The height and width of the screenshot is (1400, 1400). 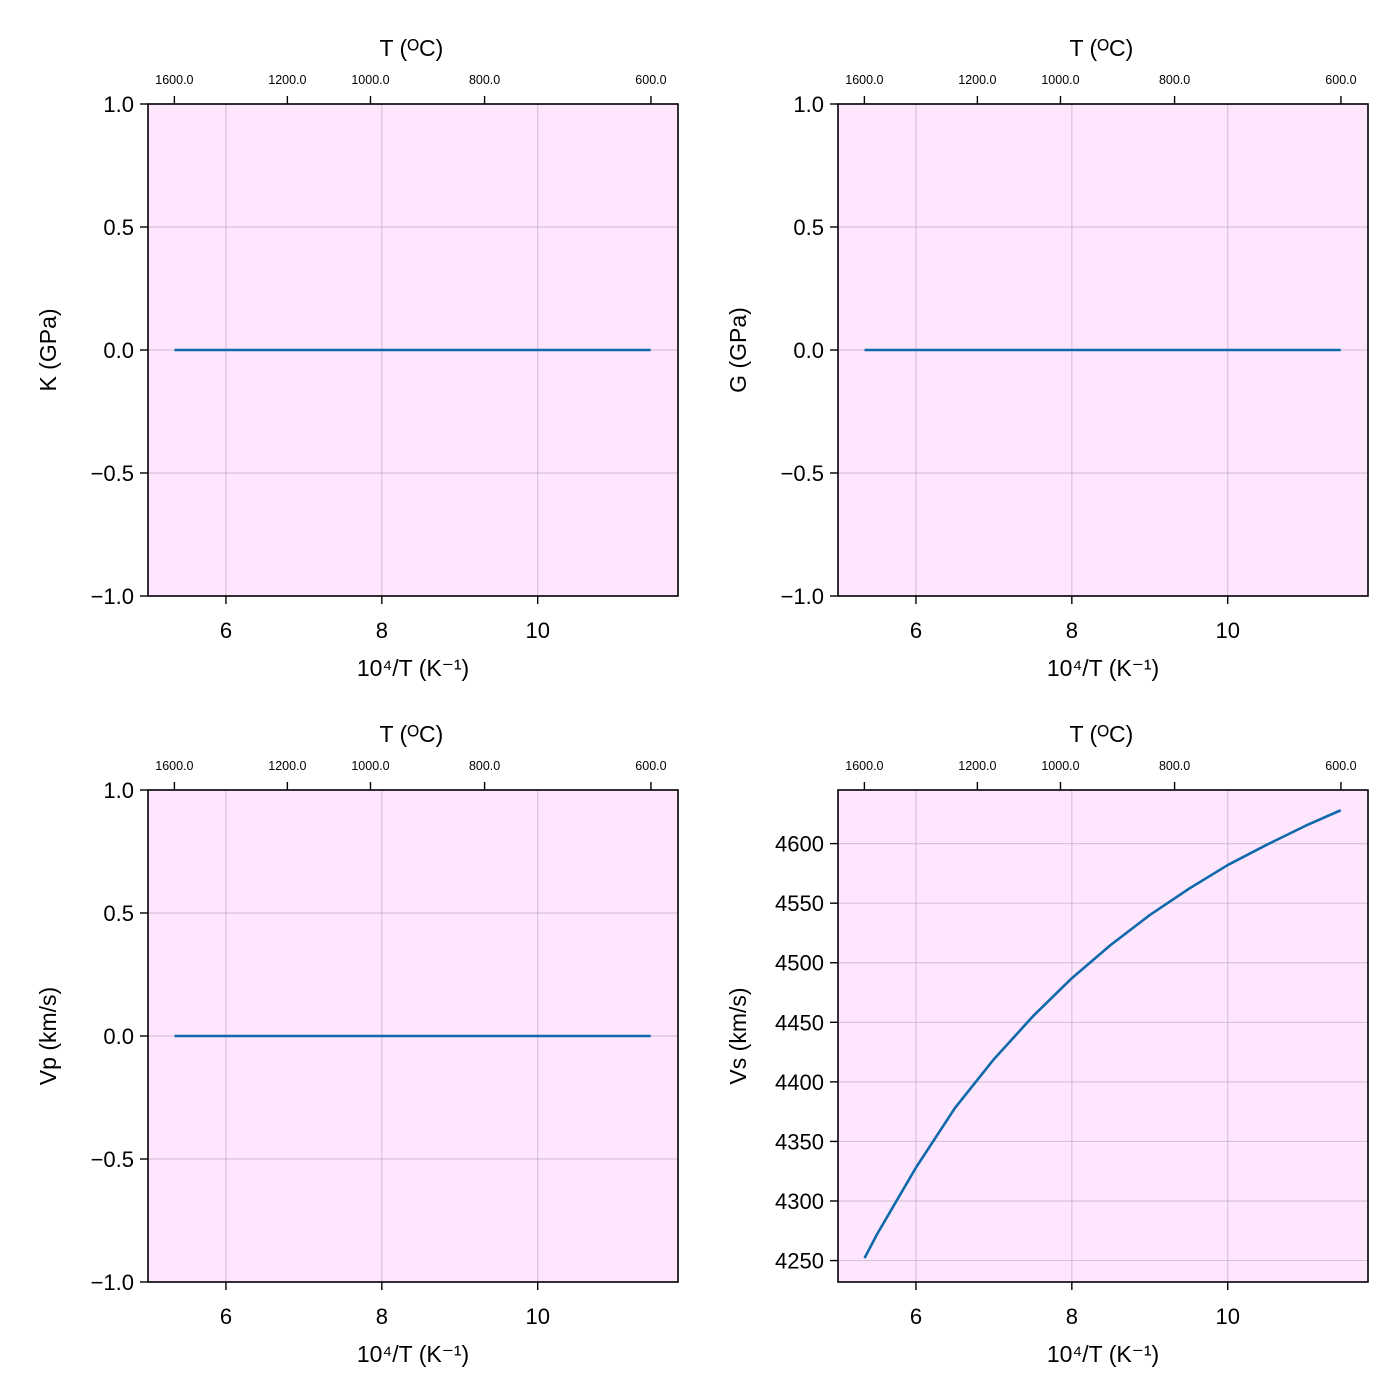 What do you see at coordinates (799, 844) in the screenshot?
I see `y-tick-label: 4600` at bounding box center [799, 844].